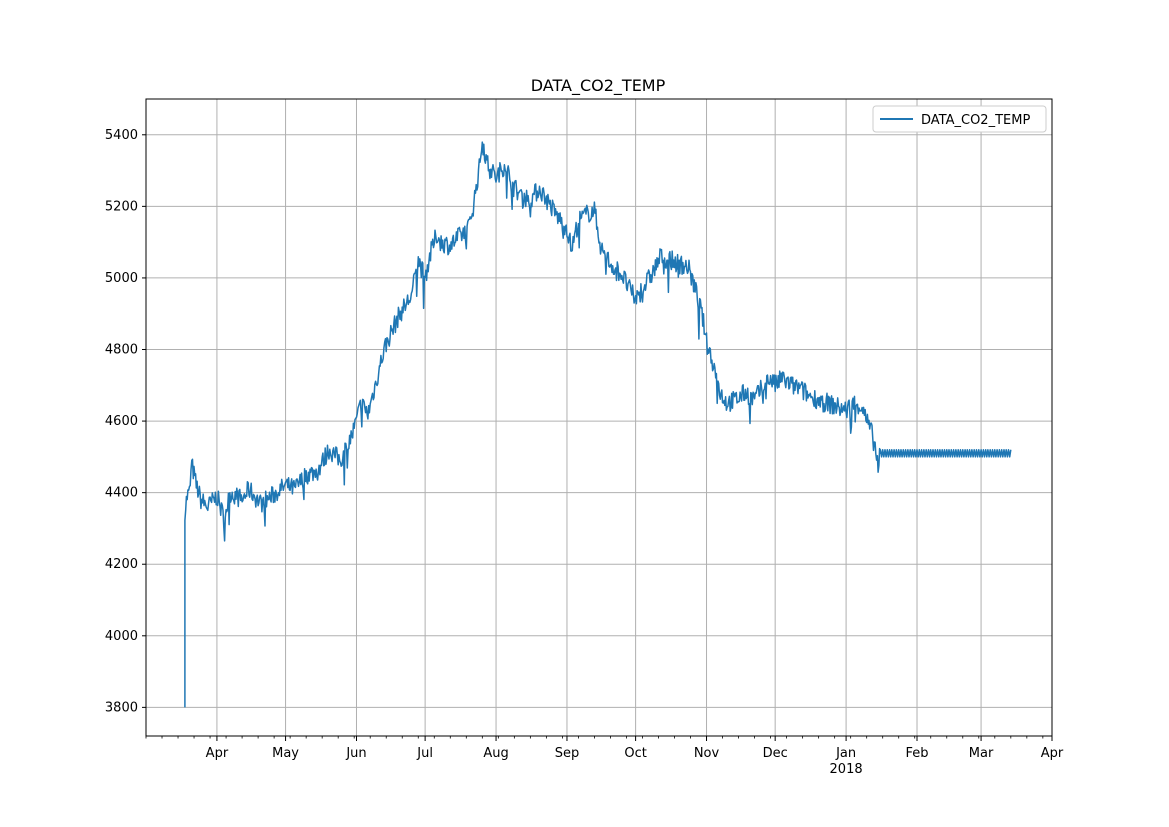 The image size is (1169, 827). What do you see at coordinates (846, 769) in the screenshot?
I see `x-tick-year-label: 2018` at bounding box center [846, 769].